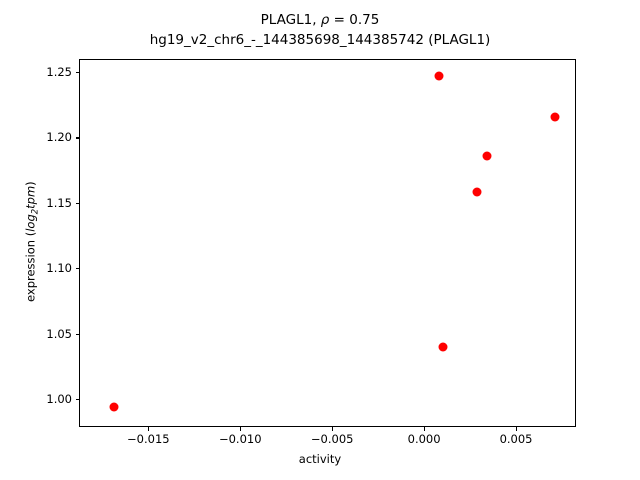 Image resolution: width=640 pixels, height=480 pixels. Describe the element at coordinates (59, 72) in the screenshot. I see `y-axis-tick-label: 1.25` at that location.